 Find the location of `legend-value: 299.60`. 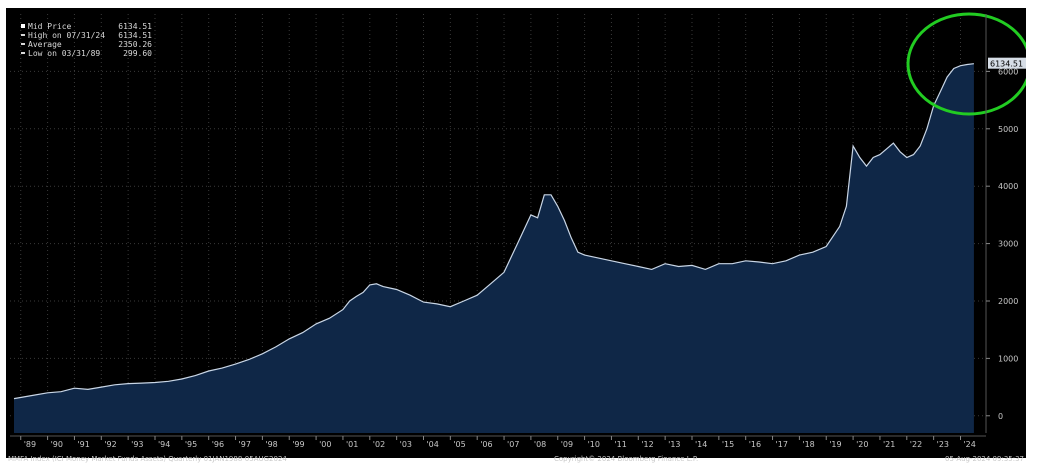

legend-value: 299.60 is located at coordinates (137, 53).